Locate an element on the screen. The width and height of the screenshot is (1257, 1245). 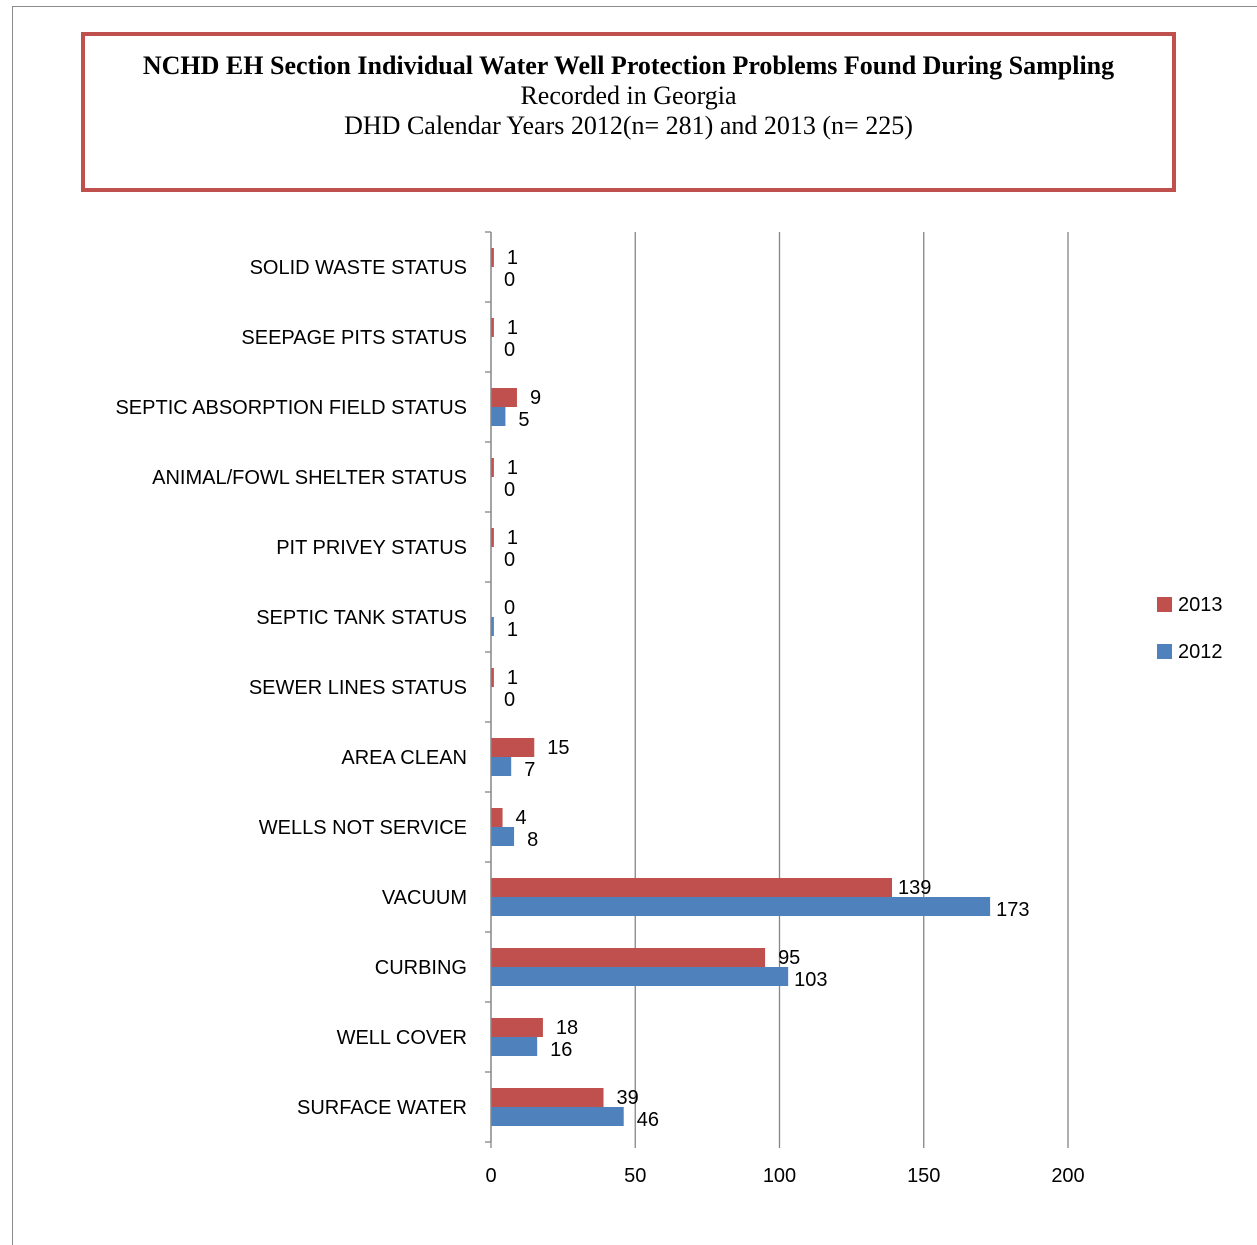
data-label-2013-septic-absorption-field-status: 9 is located at coordinates (535, 398).